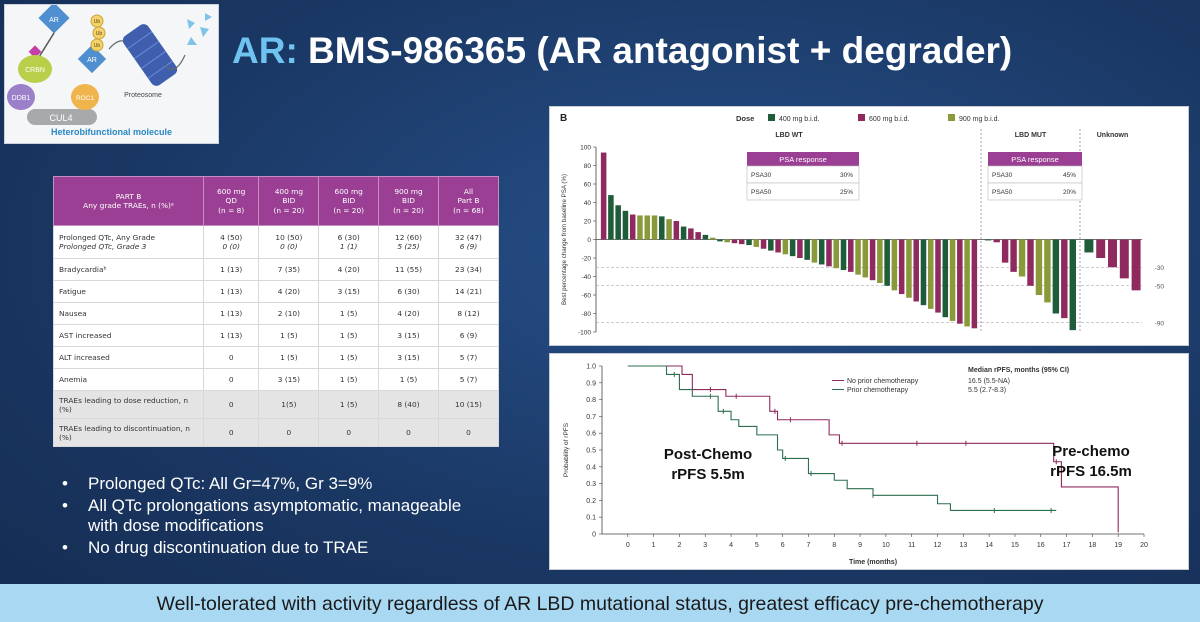  Describe the element at coordinates (1160, 268) in the screenshot. I see `reference-label: -30` at that location.